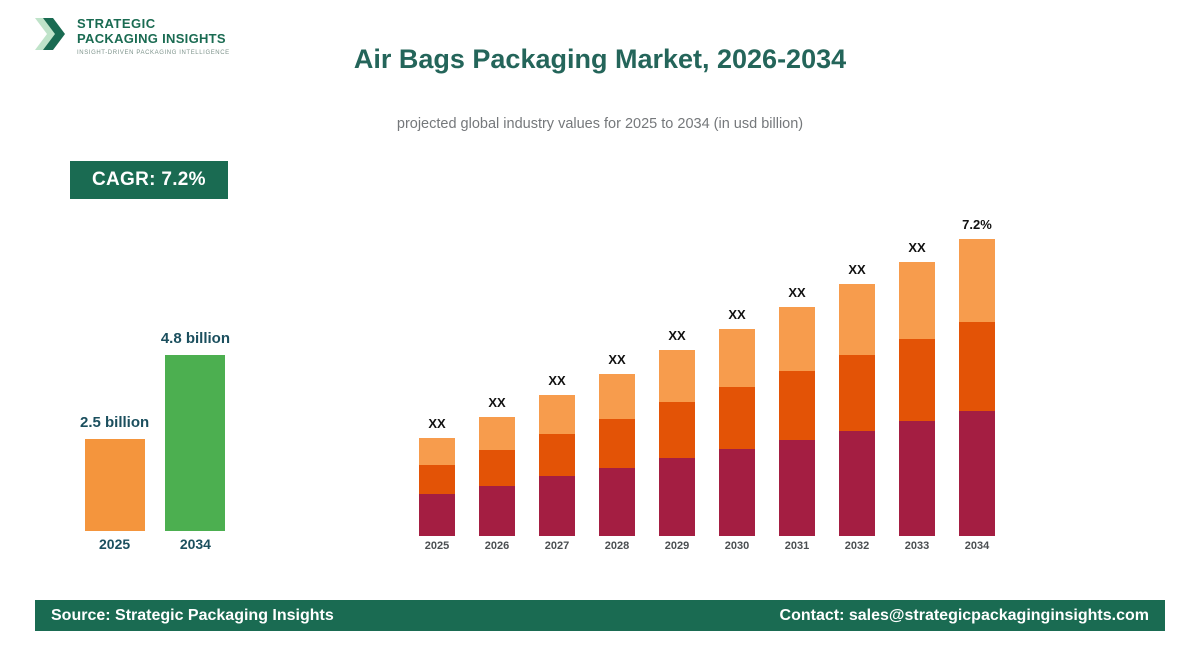 The image size is (1200, 650). Describe the element at coordinates (600, 59) in the screenshot. I see `page-title: Air Bags Packaging Market, 2026-2034` at that location.